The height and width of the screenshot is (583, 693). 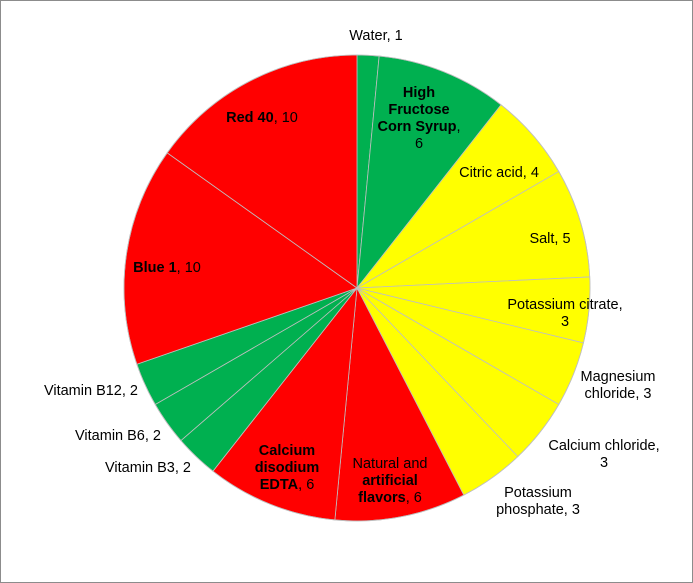 I want to click on label-calcium-disodium-edta: Calcium disodium EDTA, 6, so click(x=287, y=468).